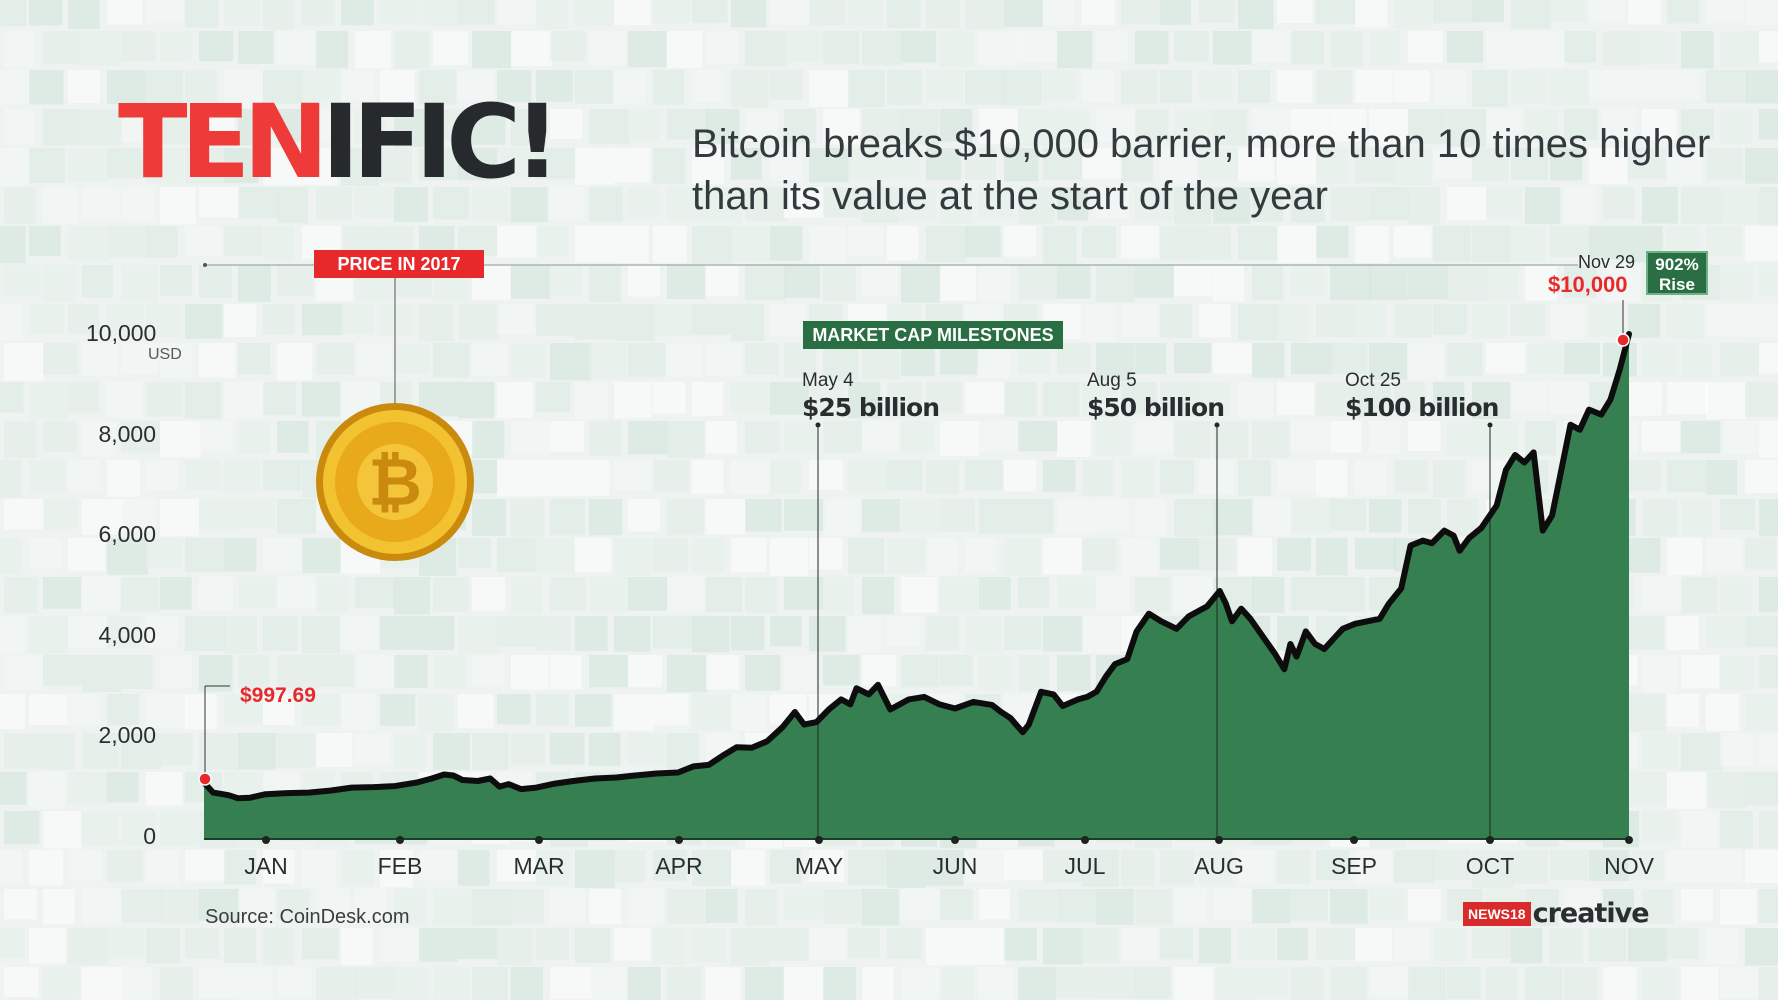 This screenshot has height=1000, width=1778. I want to click on rise-value: 902%, so click(1677, 264).